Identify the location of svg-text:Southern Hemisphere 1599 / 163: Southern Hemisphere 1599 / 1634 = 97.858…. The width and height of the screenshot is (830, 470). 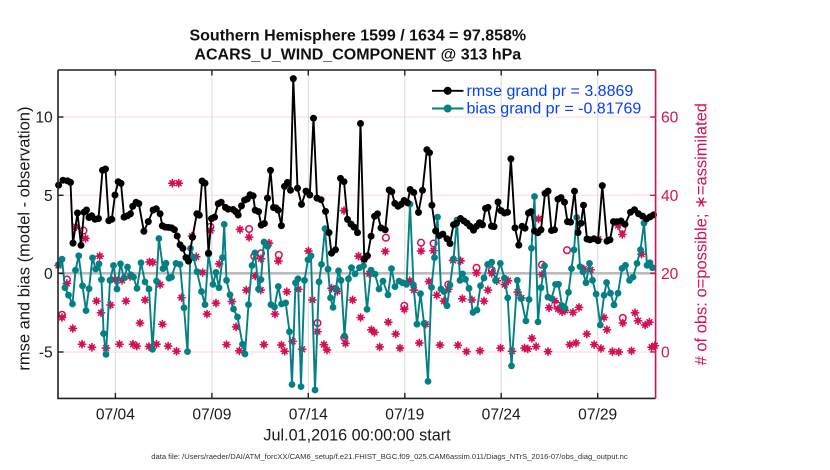
(357, 35).